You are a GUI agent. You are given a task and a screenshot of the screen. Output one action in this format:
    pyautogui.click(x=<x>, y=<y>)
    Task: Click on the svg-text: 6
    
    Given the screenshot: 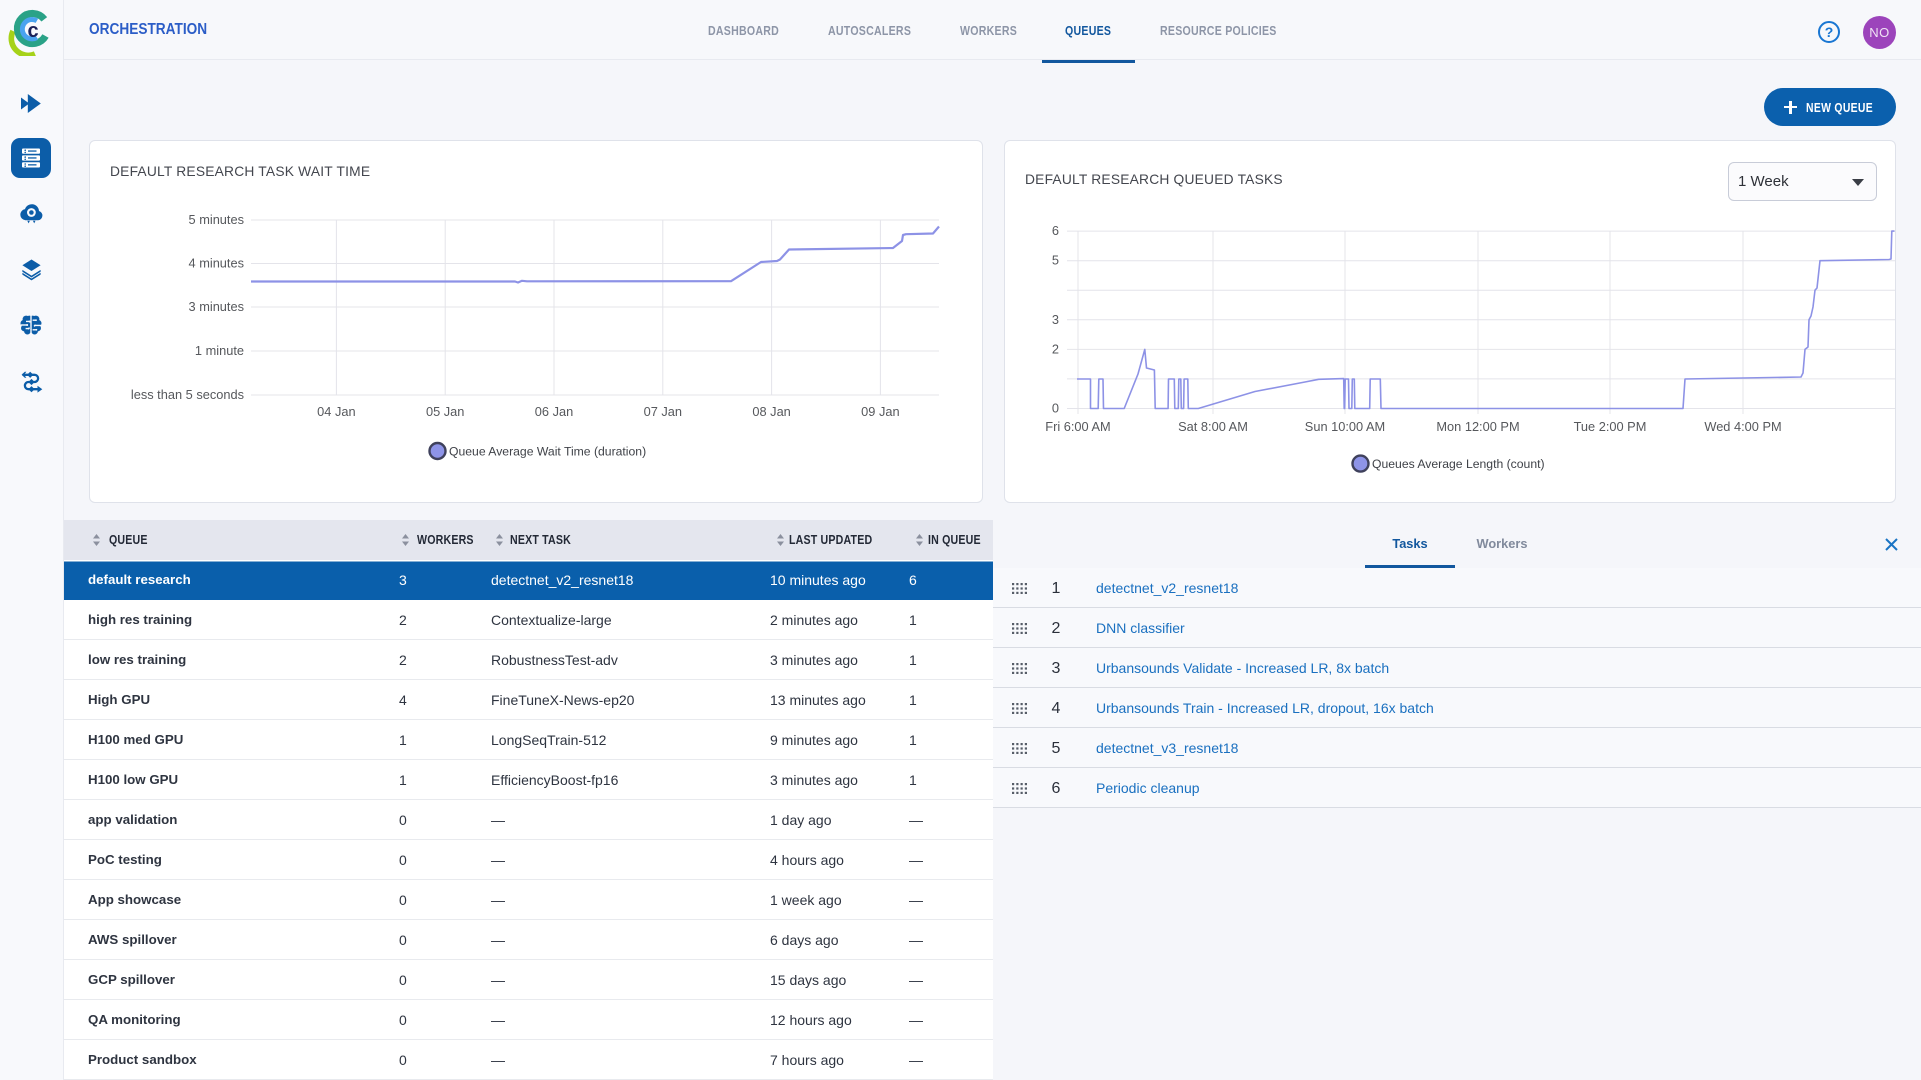 What is the action you would take?
    pyautogui.click(x=1055, y=230)
    